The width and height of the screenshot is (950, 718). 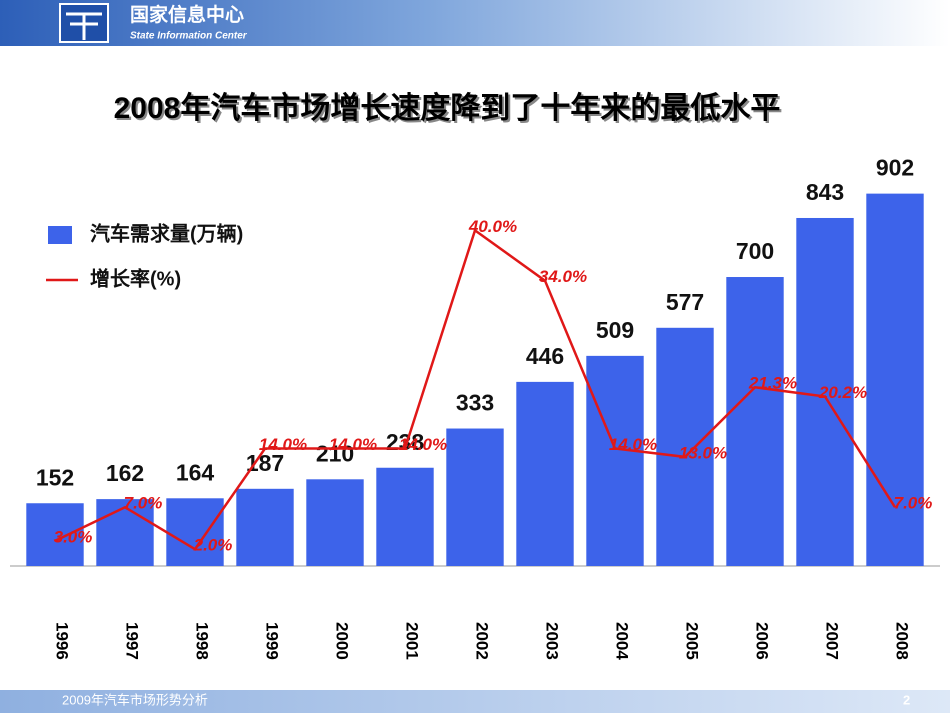 I want to click on org-name: 国家信息中心, so click(x=187, y=14).